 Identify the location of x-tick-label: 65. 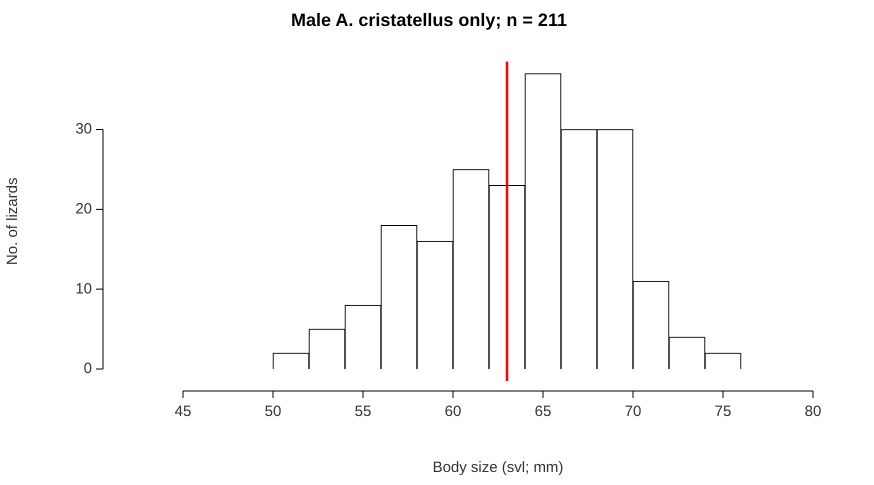
(543, 411).